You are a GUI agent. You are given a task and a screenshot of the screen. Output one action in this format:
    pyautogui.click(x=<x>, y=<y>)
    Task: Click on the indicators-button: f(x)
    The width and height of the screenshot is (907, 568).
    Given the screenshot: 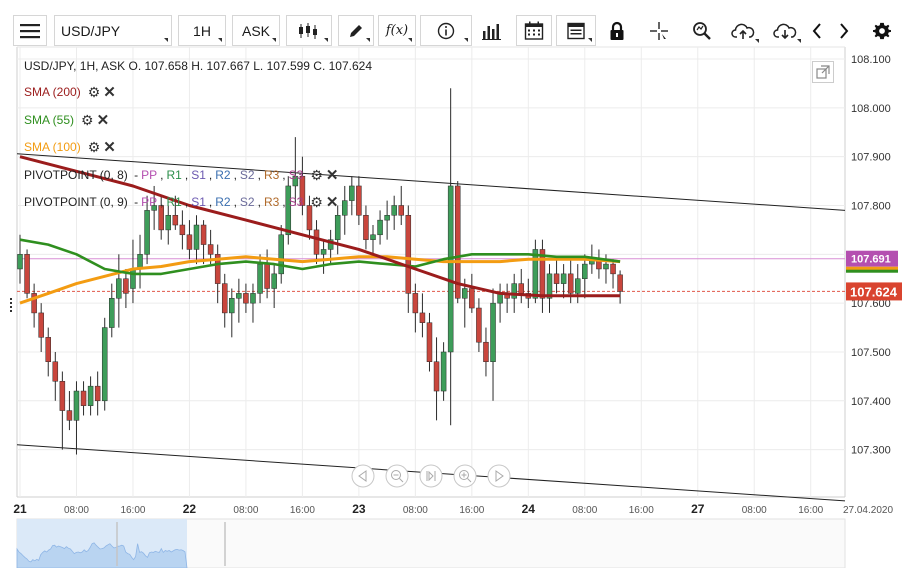 What is the action you would take?
    pyautogui.click(x=397, y=30)
    